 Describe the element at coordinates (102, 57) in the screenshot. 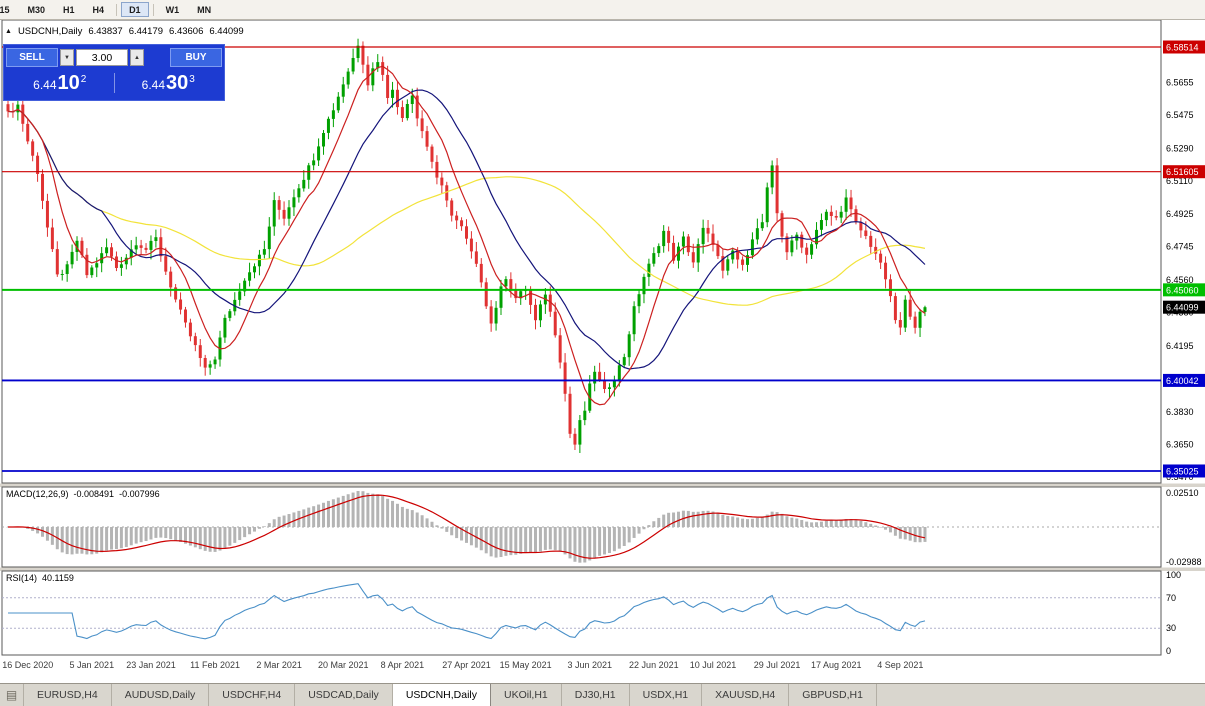

I see `volume-input` at that location.